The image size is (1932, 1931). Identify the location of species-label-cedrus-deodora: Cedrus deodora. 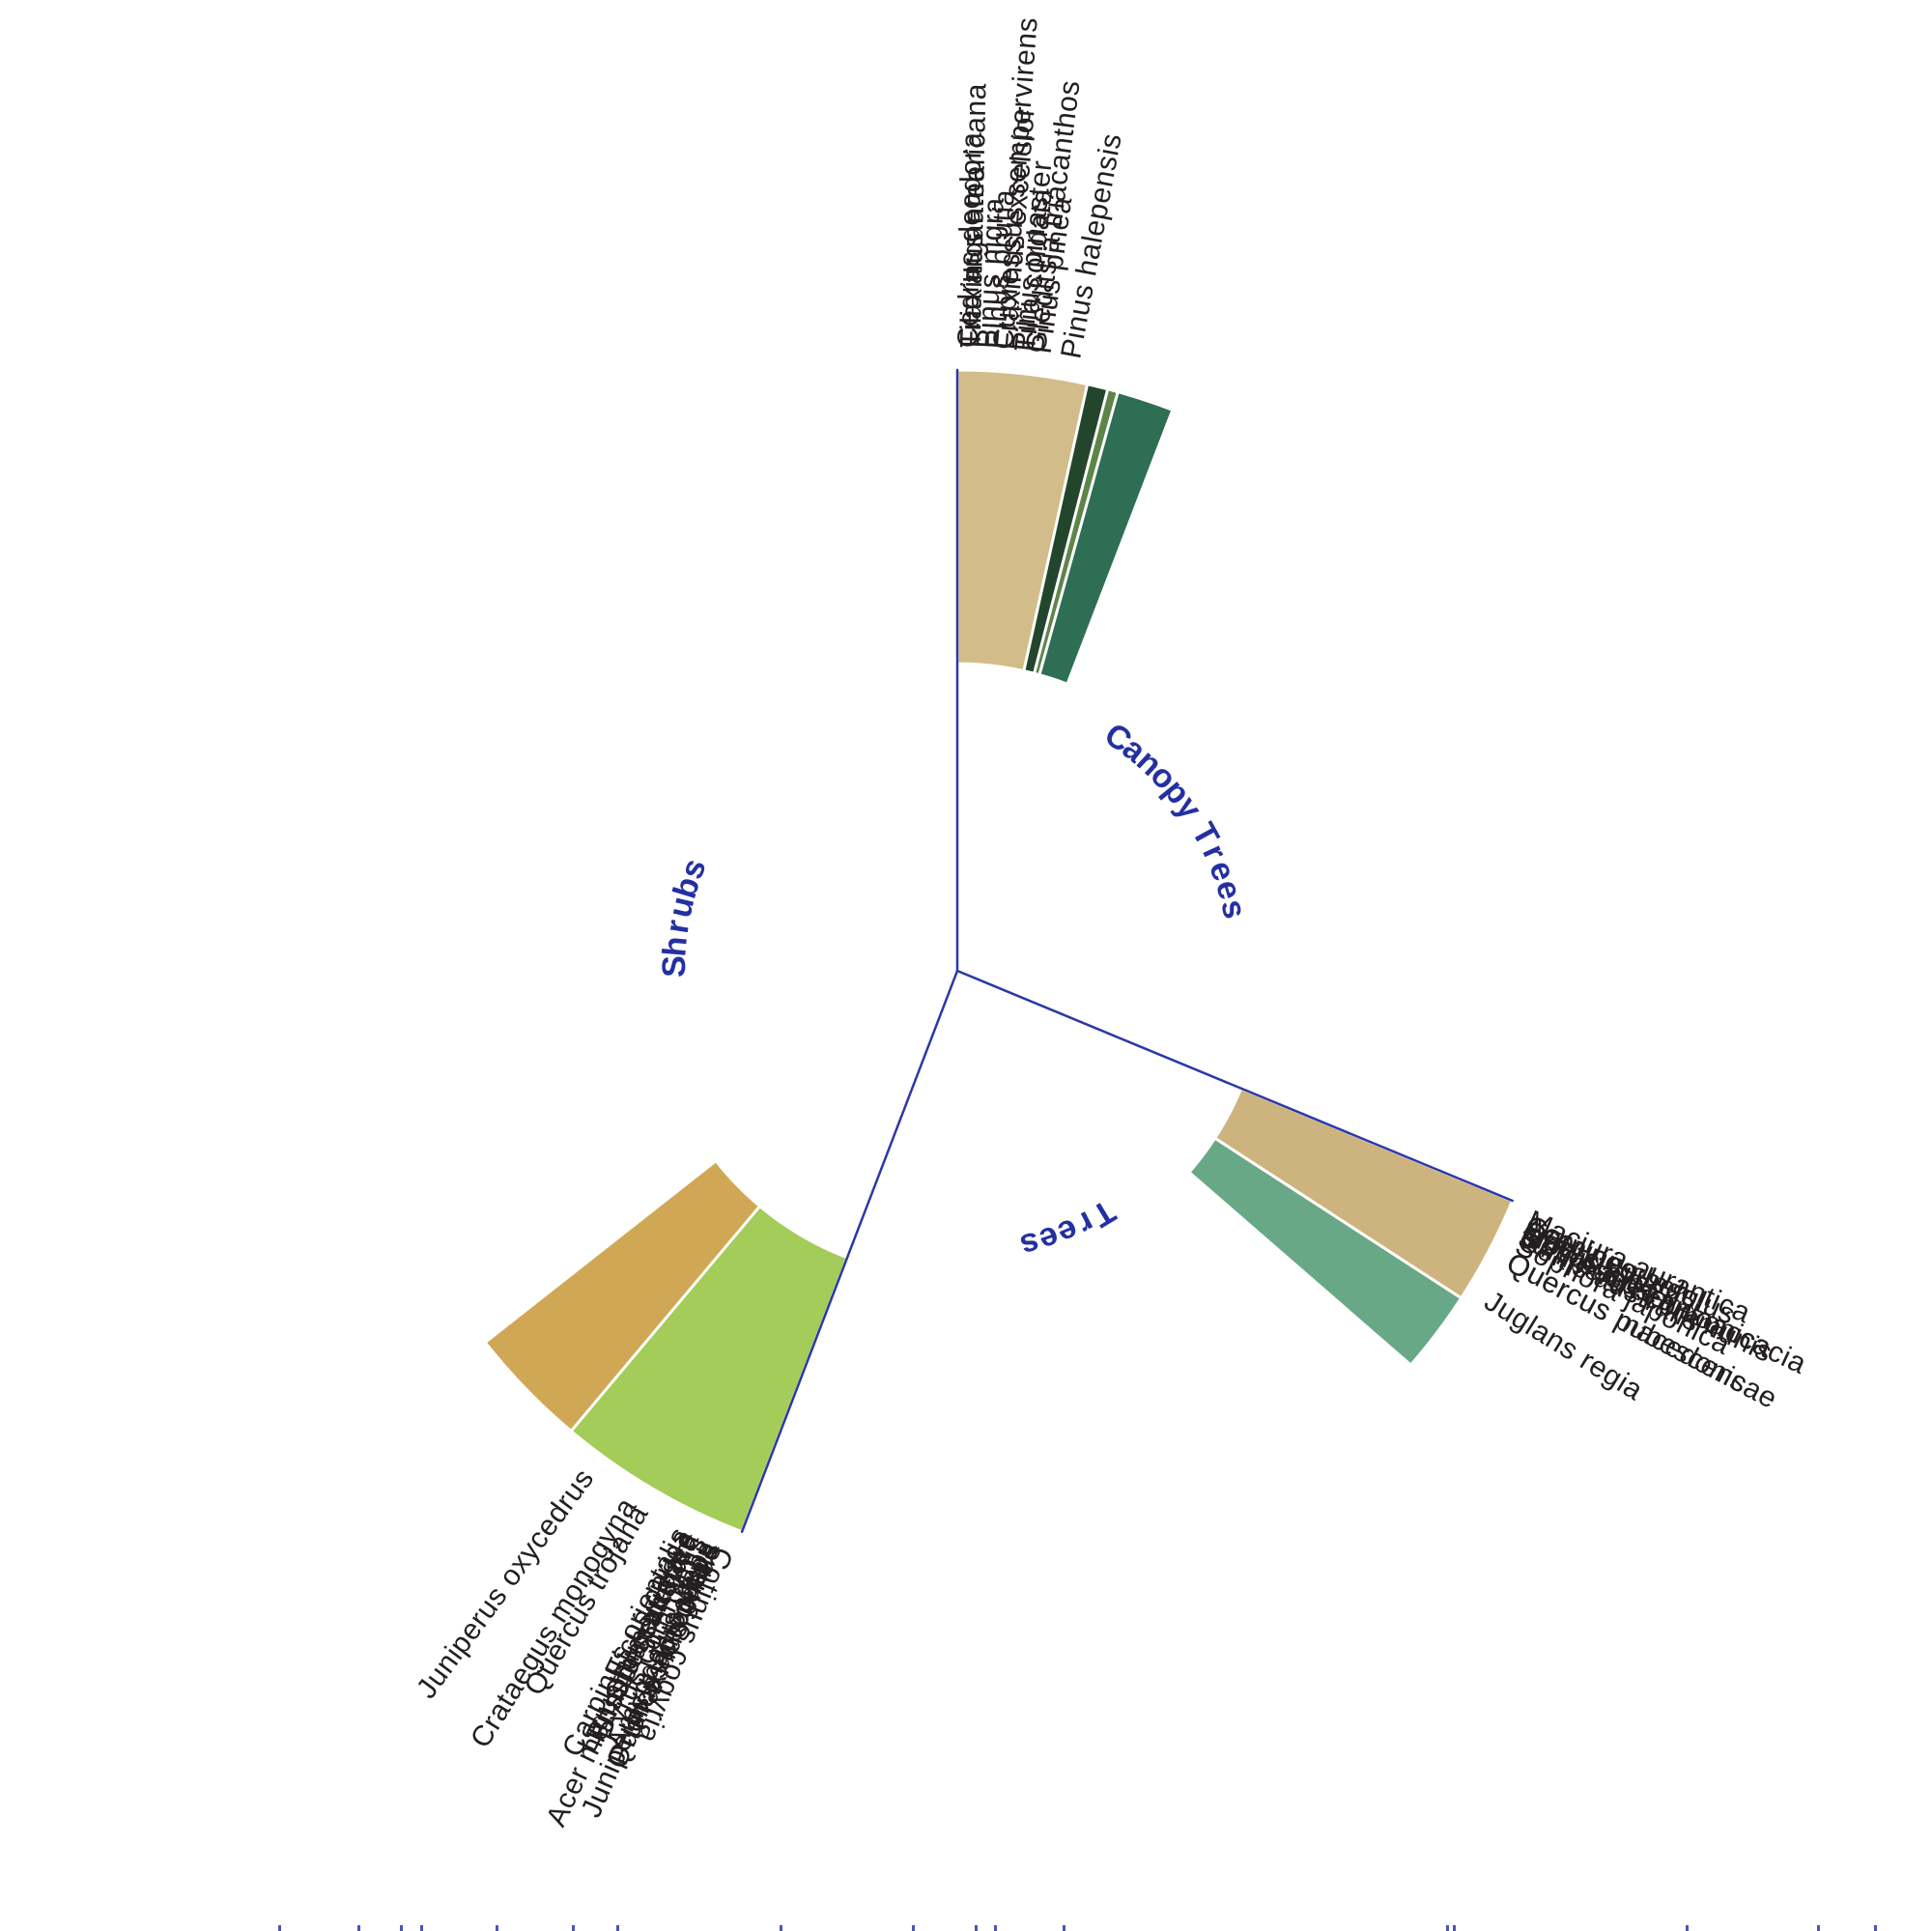
(970, 239).